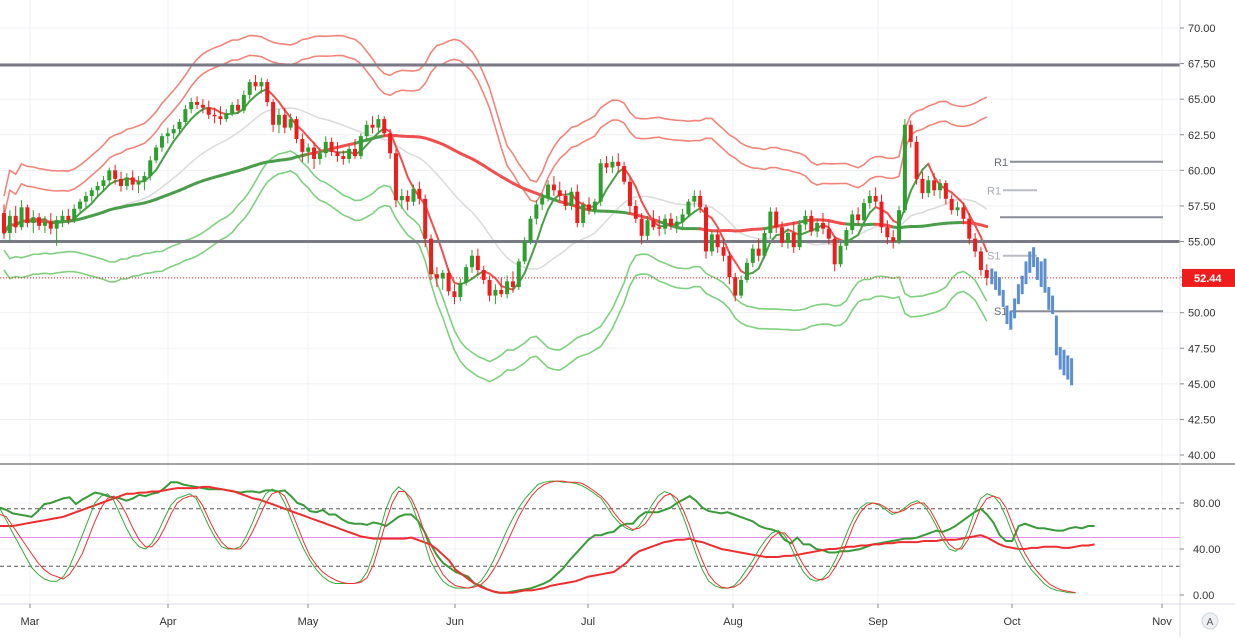  Describe the element at coordinates (1202, 243) in the screenshot. I see `price-axis-tick-label: 55.00` at that location.